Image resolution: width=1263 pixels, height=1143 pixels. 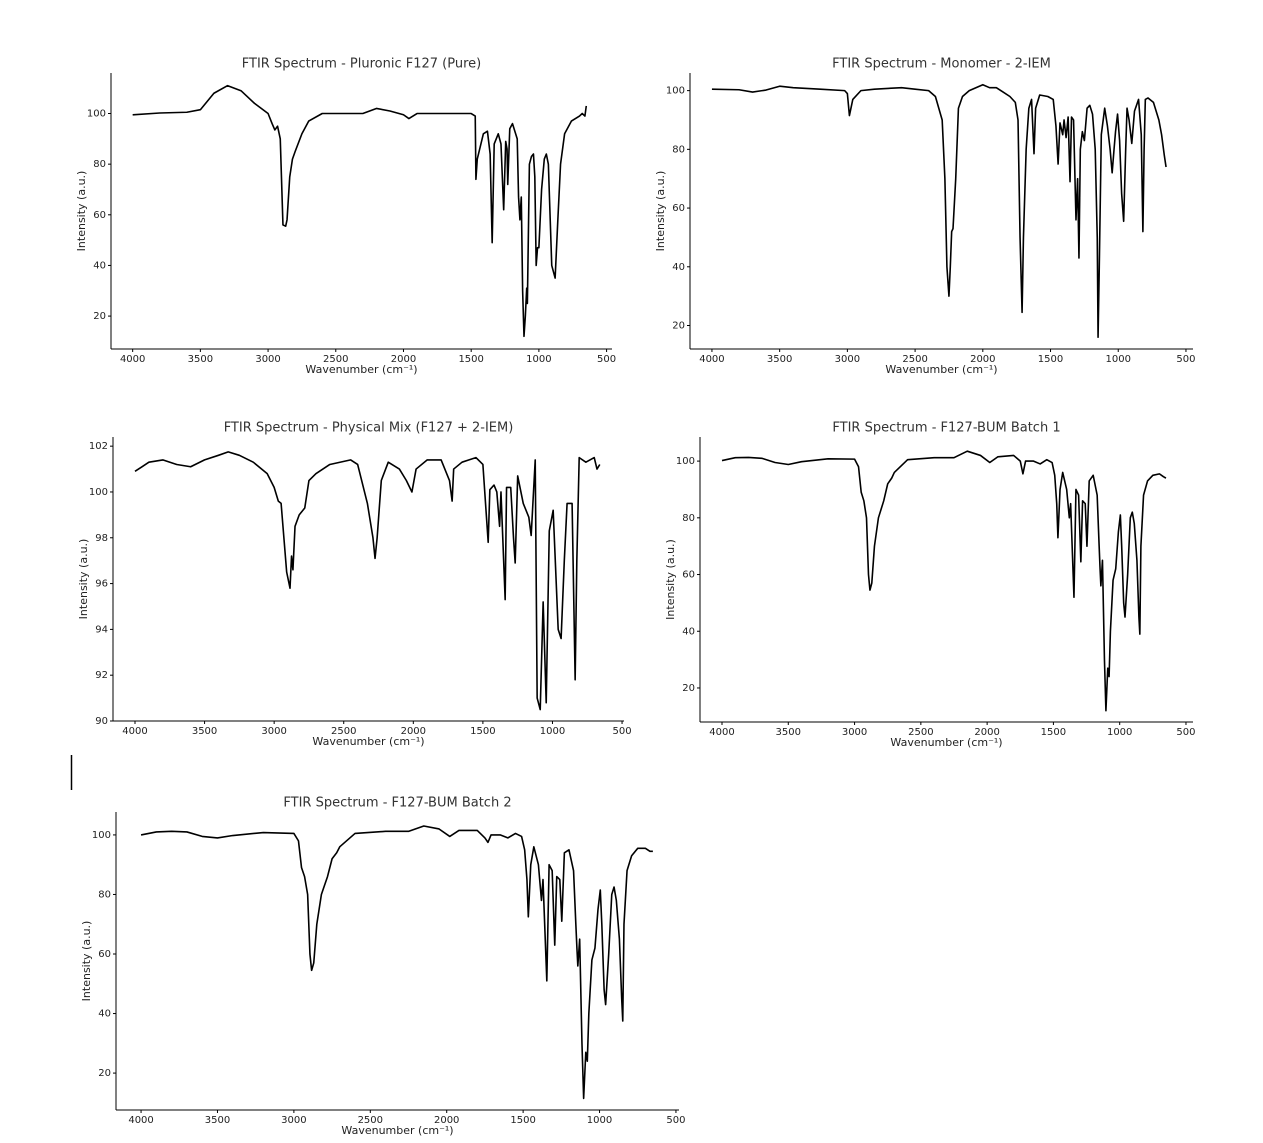 What do you see at coordinates (101, 675) in the screenshot?
I see `y-tick-label: 92` at bounding box center [101, 675].